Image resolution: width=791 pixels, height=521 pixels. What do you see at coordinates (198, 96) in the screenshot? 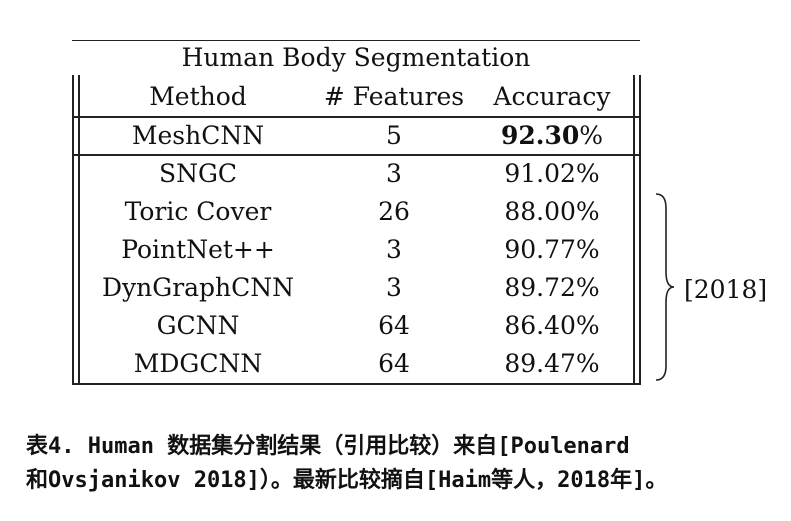
I see `header-method: Method` at bounding box center [198, 96].